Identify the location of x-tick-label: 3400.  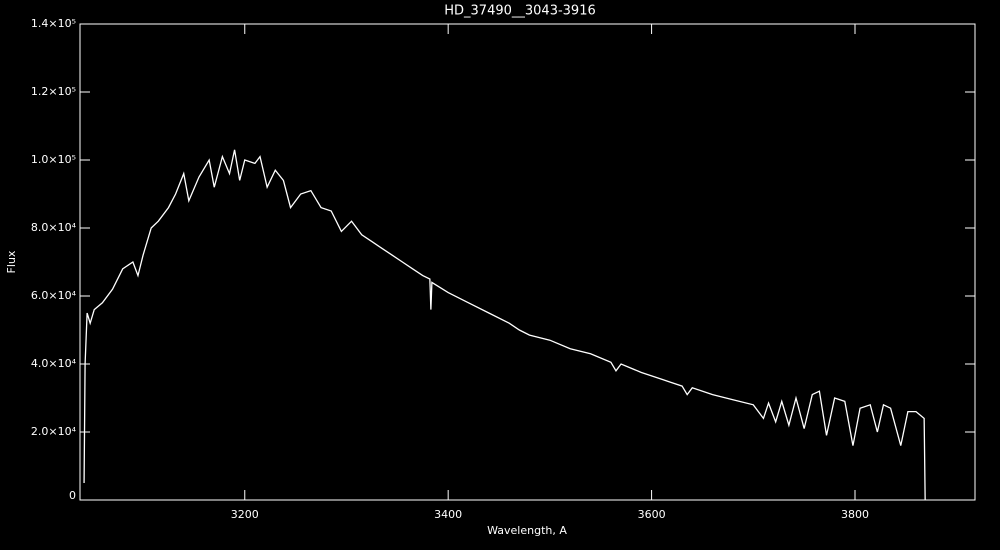
(448, 514).